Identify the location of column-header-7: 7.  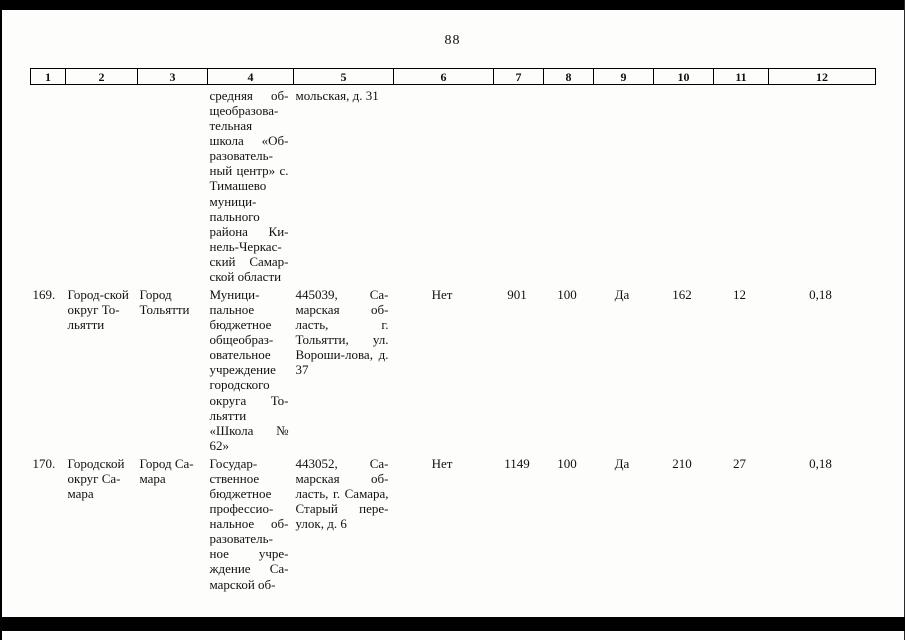
(518, 76).